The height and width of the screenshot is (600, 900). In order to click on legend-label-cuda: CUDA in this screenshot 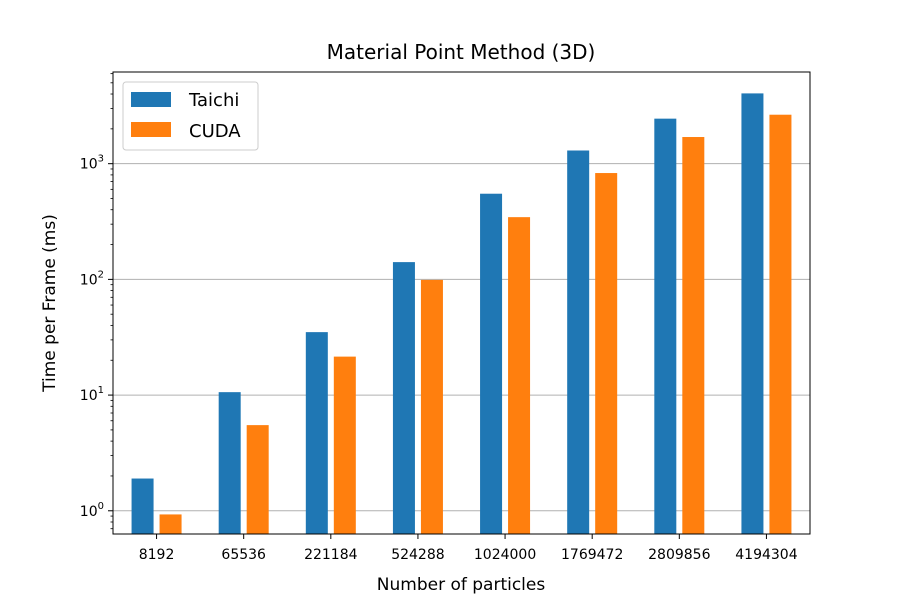, I will do `click(215, 131)`.